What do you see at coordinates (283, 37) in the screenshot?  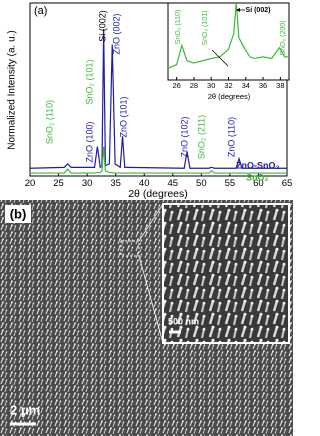 I see `peak-label: SnO₂ (200)` at bounding box center [283, 37].